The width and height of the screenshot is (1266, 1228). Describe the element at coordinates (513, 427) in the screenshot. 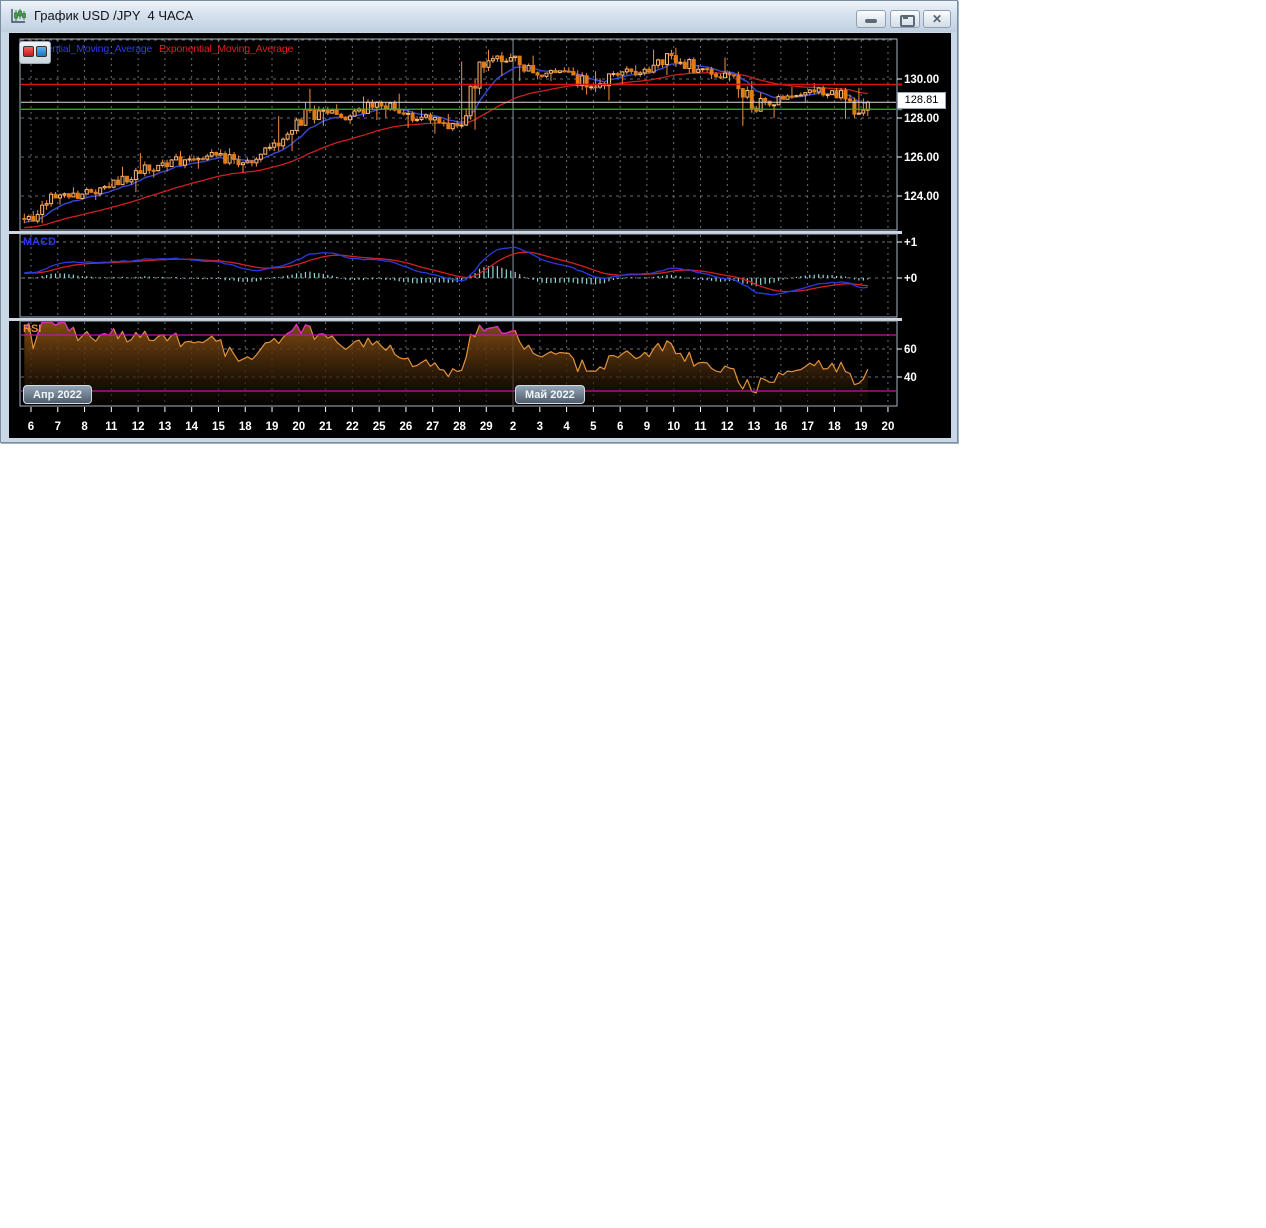

I see `svg-text: 2` at that location.